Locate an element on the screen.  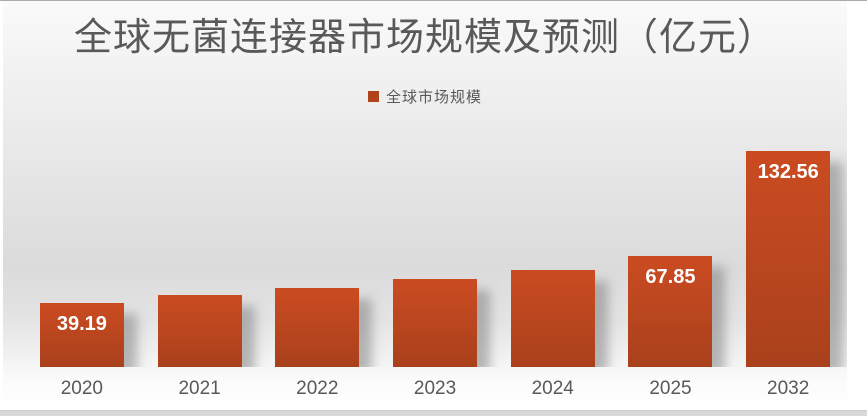
x-axis-label-2025: 2025 is located at coordinates (670, 388).